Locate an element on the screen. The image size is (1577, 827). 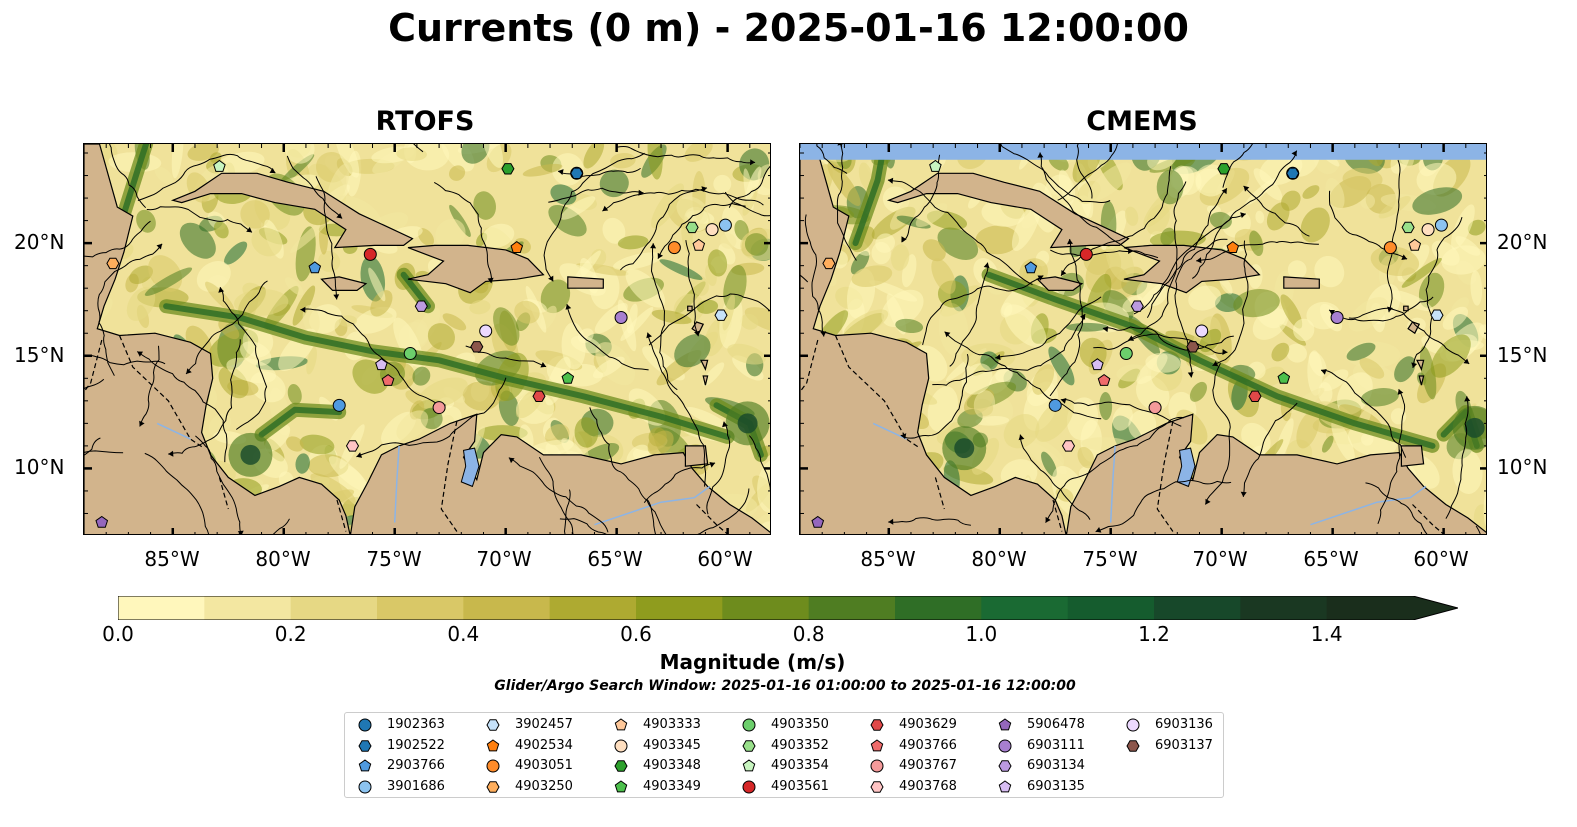
lat-label-10n-left: 10°N is located at coordinates (39, 467).